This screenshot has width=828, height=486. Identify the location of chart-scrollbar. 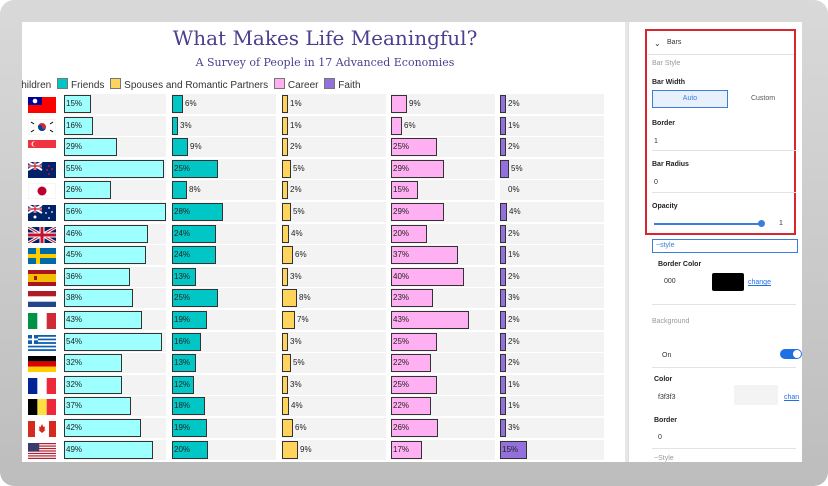
(626, 242).